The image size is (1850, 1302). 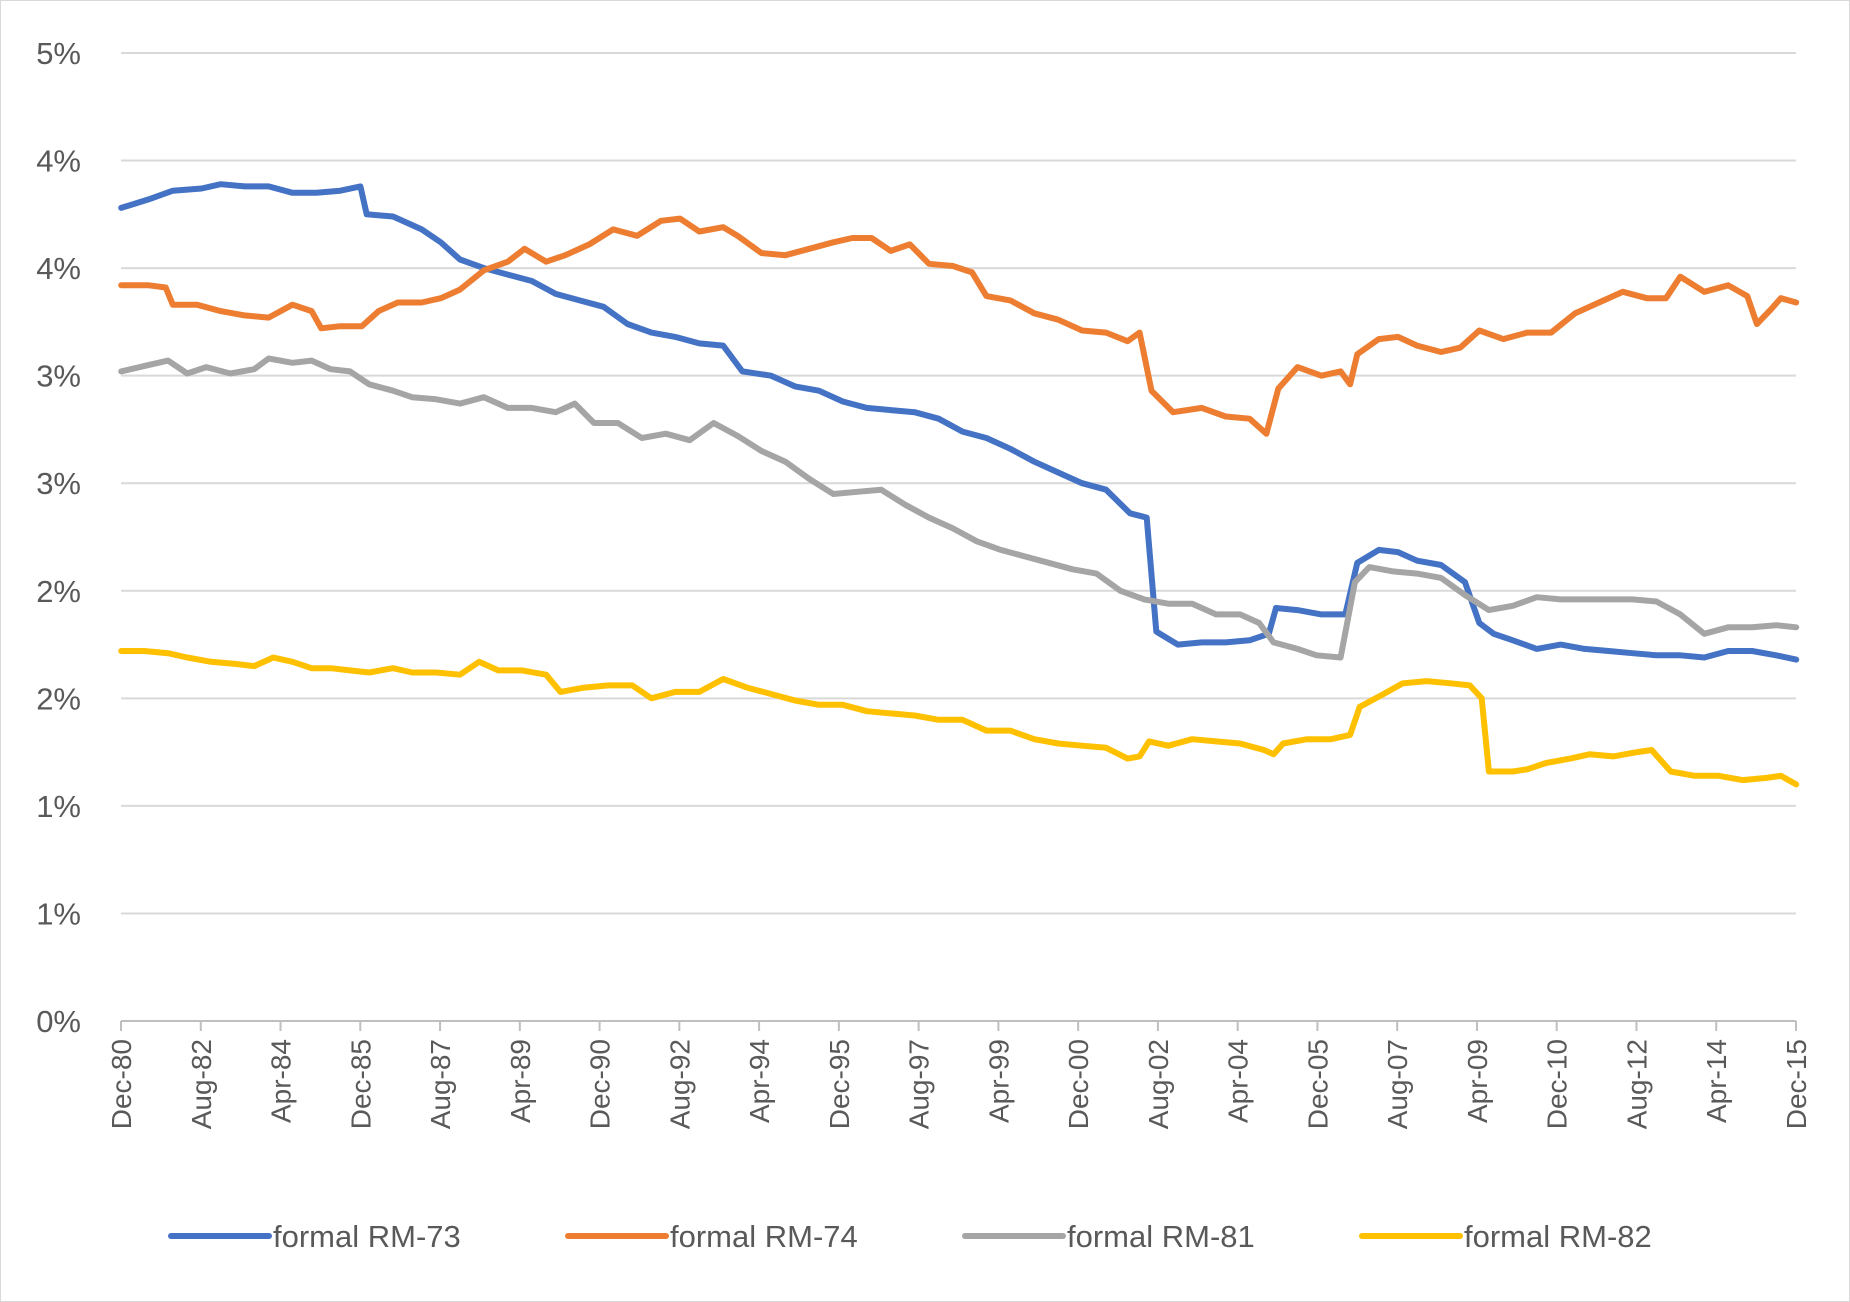 What do you see at coordinates (1716, 1081) in the screenshot?
I see `x-tick-label: Apr-14` at bounding box center [1716, 1081].